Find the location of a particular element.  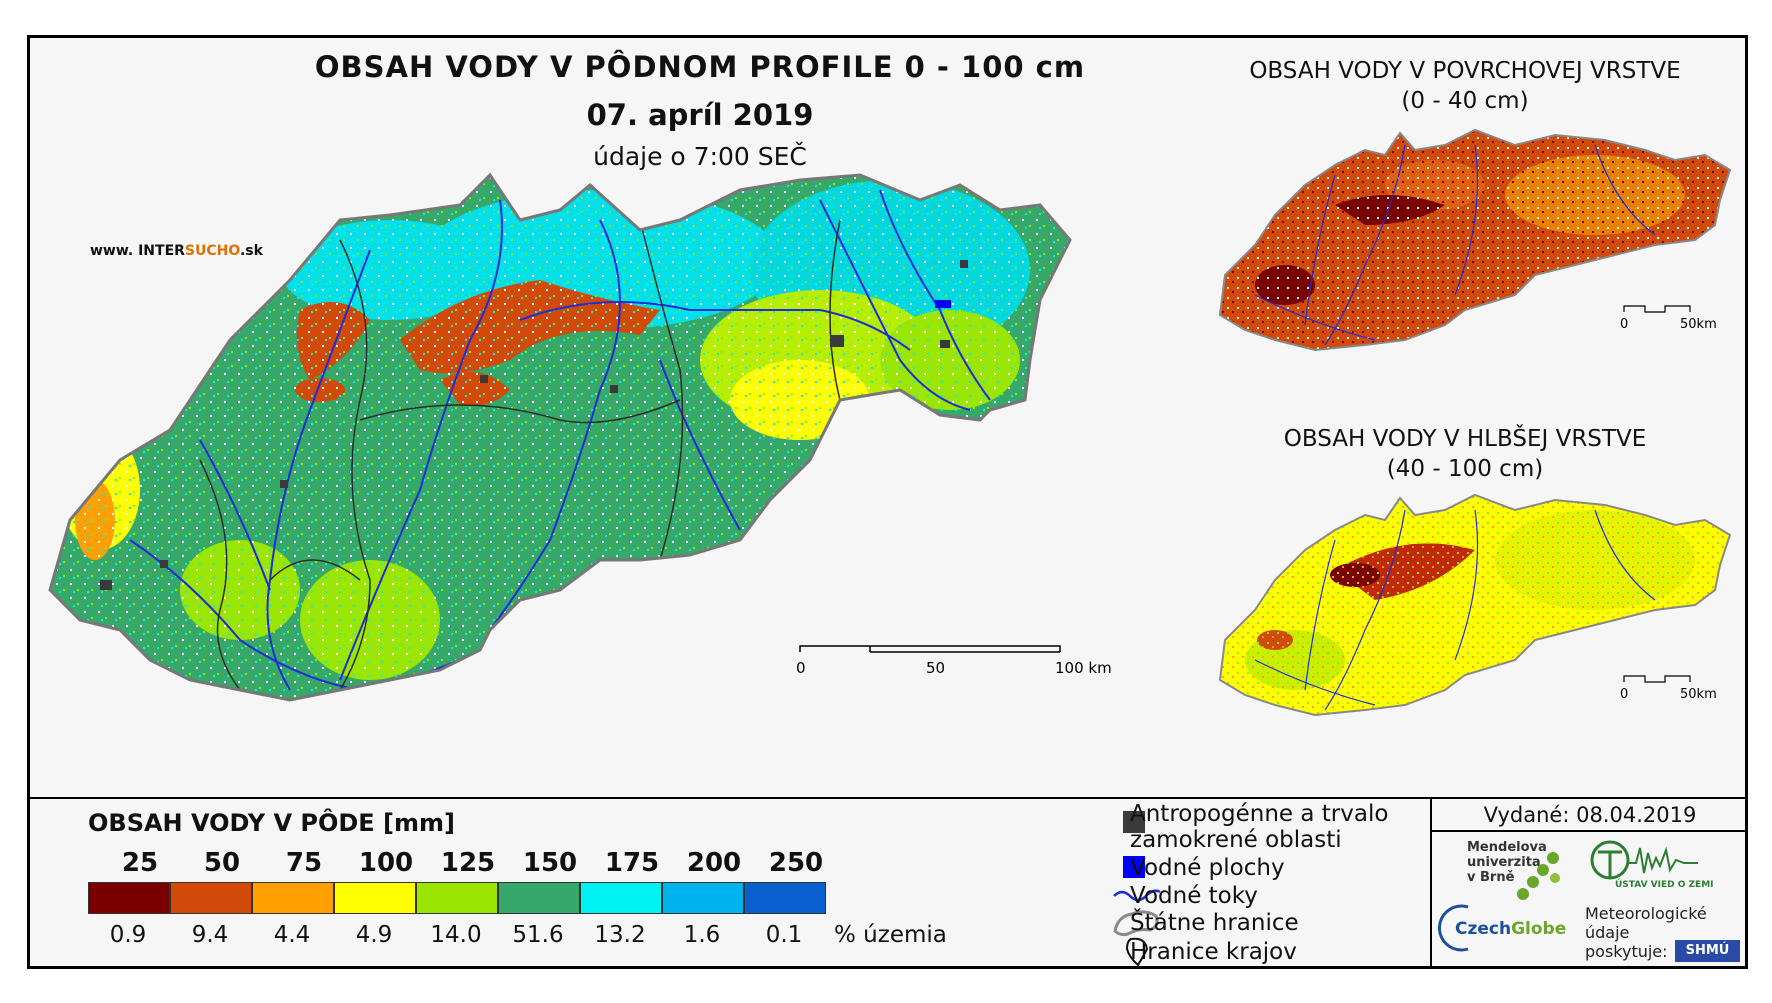

state-border-icon is located at coordinates (1136, 923).